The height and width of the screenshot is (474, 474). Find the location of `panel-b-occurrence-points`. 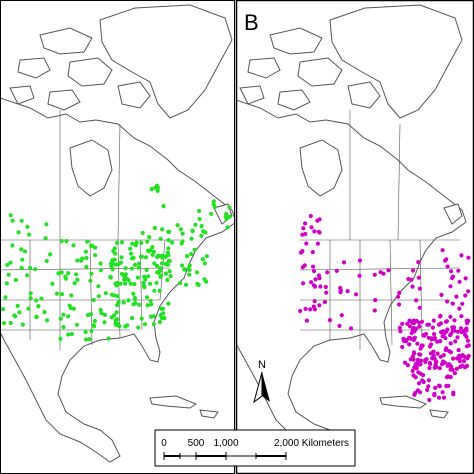

panel-b-occurrence-points is located at coordinates (384, 308).